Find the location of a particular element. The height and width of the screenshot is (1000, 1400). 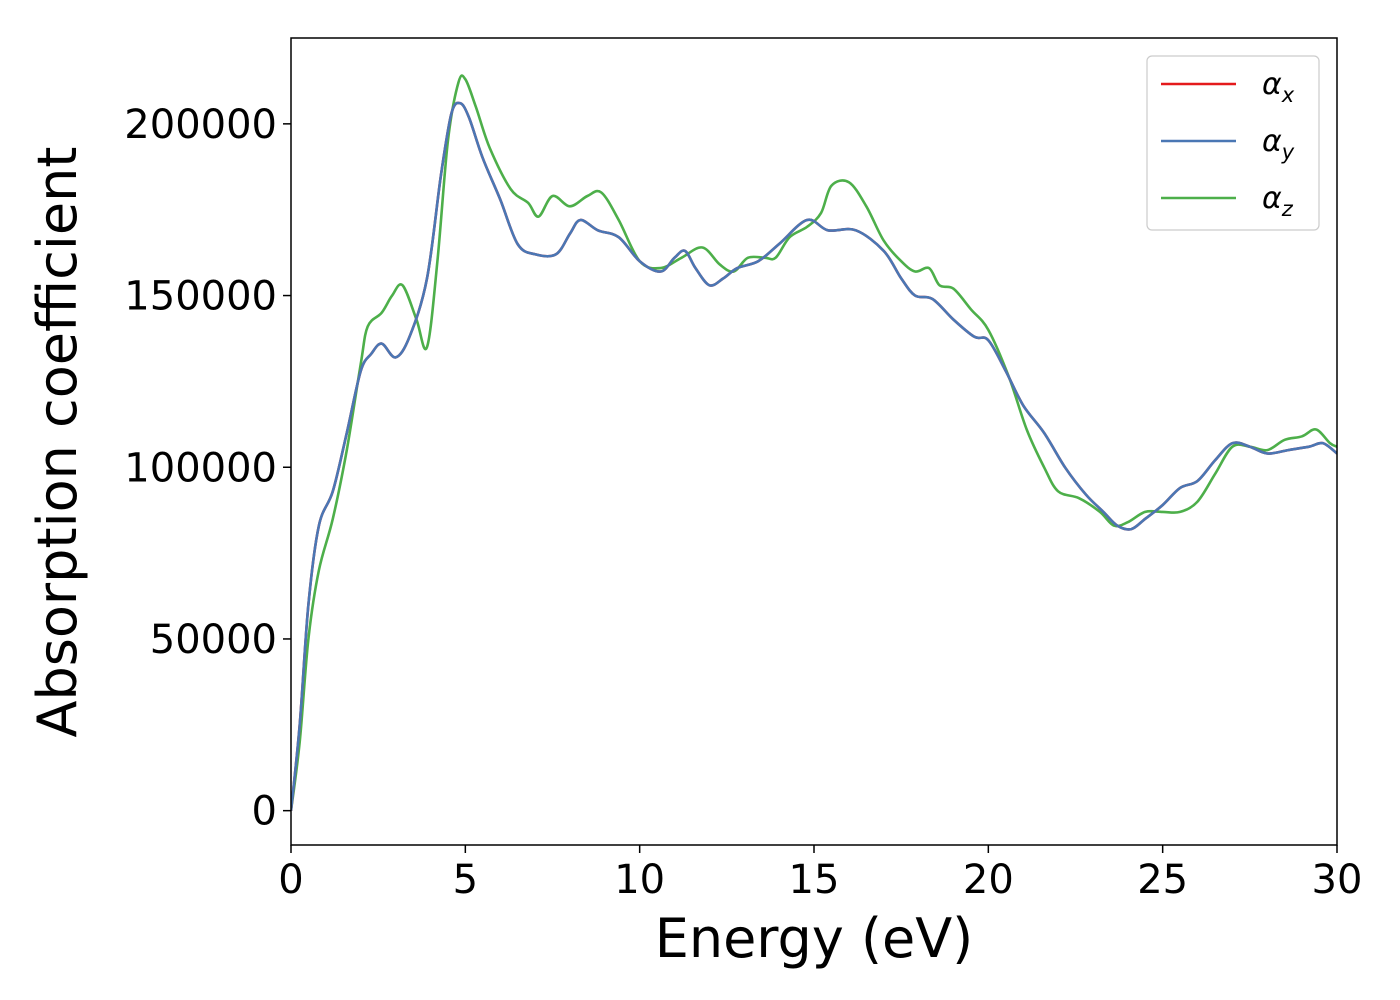

x-axis: 0 5 10 15 20 25 30 is located at coordinates (820, 874).